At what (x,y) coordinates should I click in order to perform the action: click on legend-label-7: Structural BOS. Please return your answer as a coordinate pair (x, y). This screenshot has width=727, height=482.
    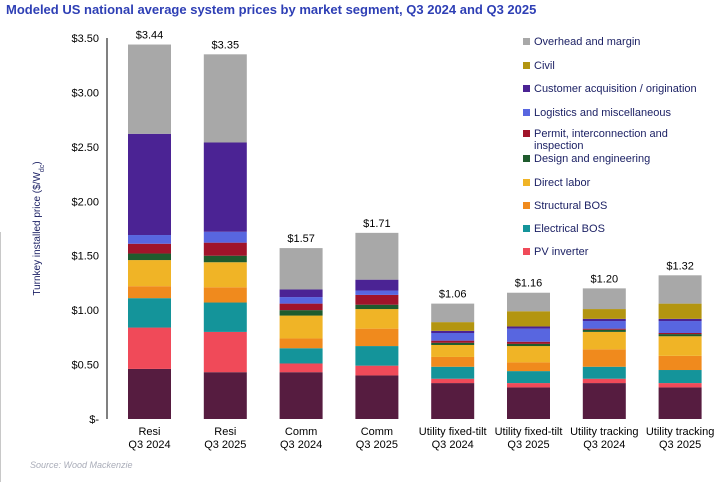
    Looking at the image, I should click on (570, 206).